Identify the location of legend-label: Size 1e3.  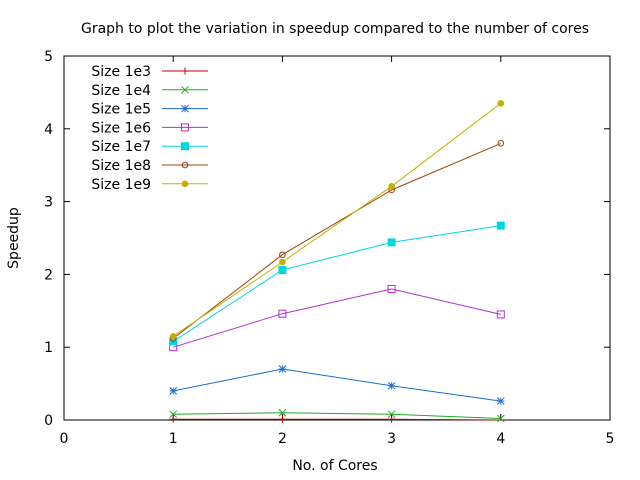
(121, 72).